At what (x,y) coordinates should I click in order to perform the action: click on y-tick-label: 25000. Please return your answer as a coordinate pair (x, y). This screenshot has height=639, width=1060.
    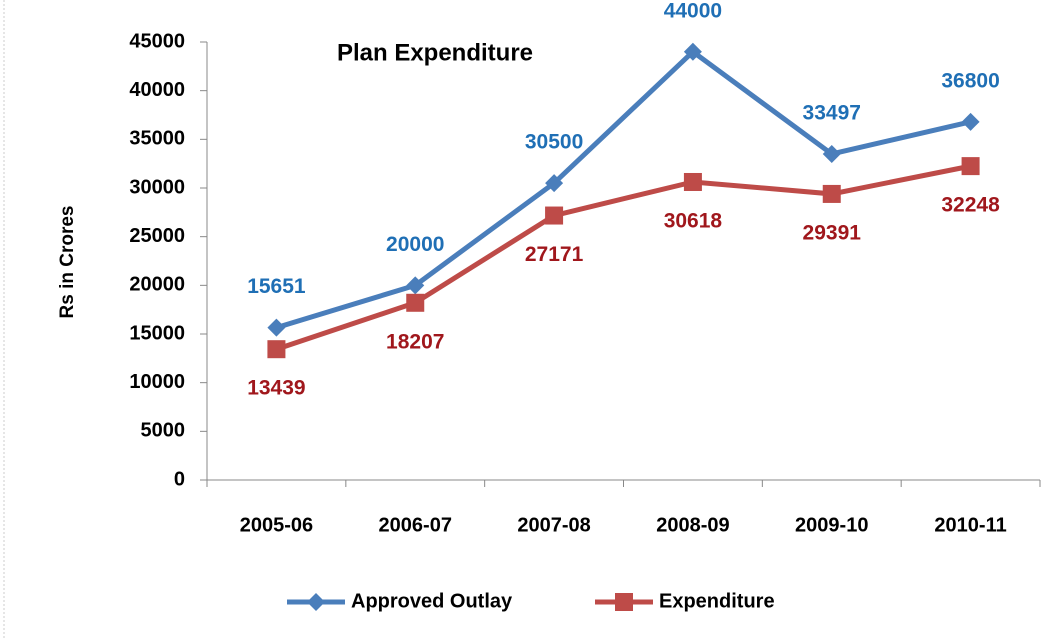
    Looking at the image, I should click on (157, 236).